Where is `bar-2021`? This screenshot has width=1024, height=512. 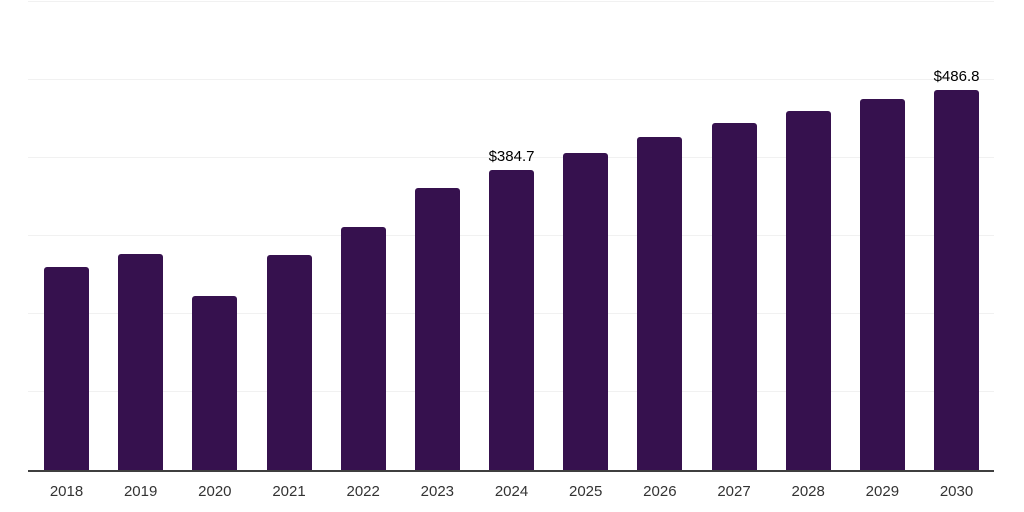 bar-2021 is located at coordinates (289, 362).